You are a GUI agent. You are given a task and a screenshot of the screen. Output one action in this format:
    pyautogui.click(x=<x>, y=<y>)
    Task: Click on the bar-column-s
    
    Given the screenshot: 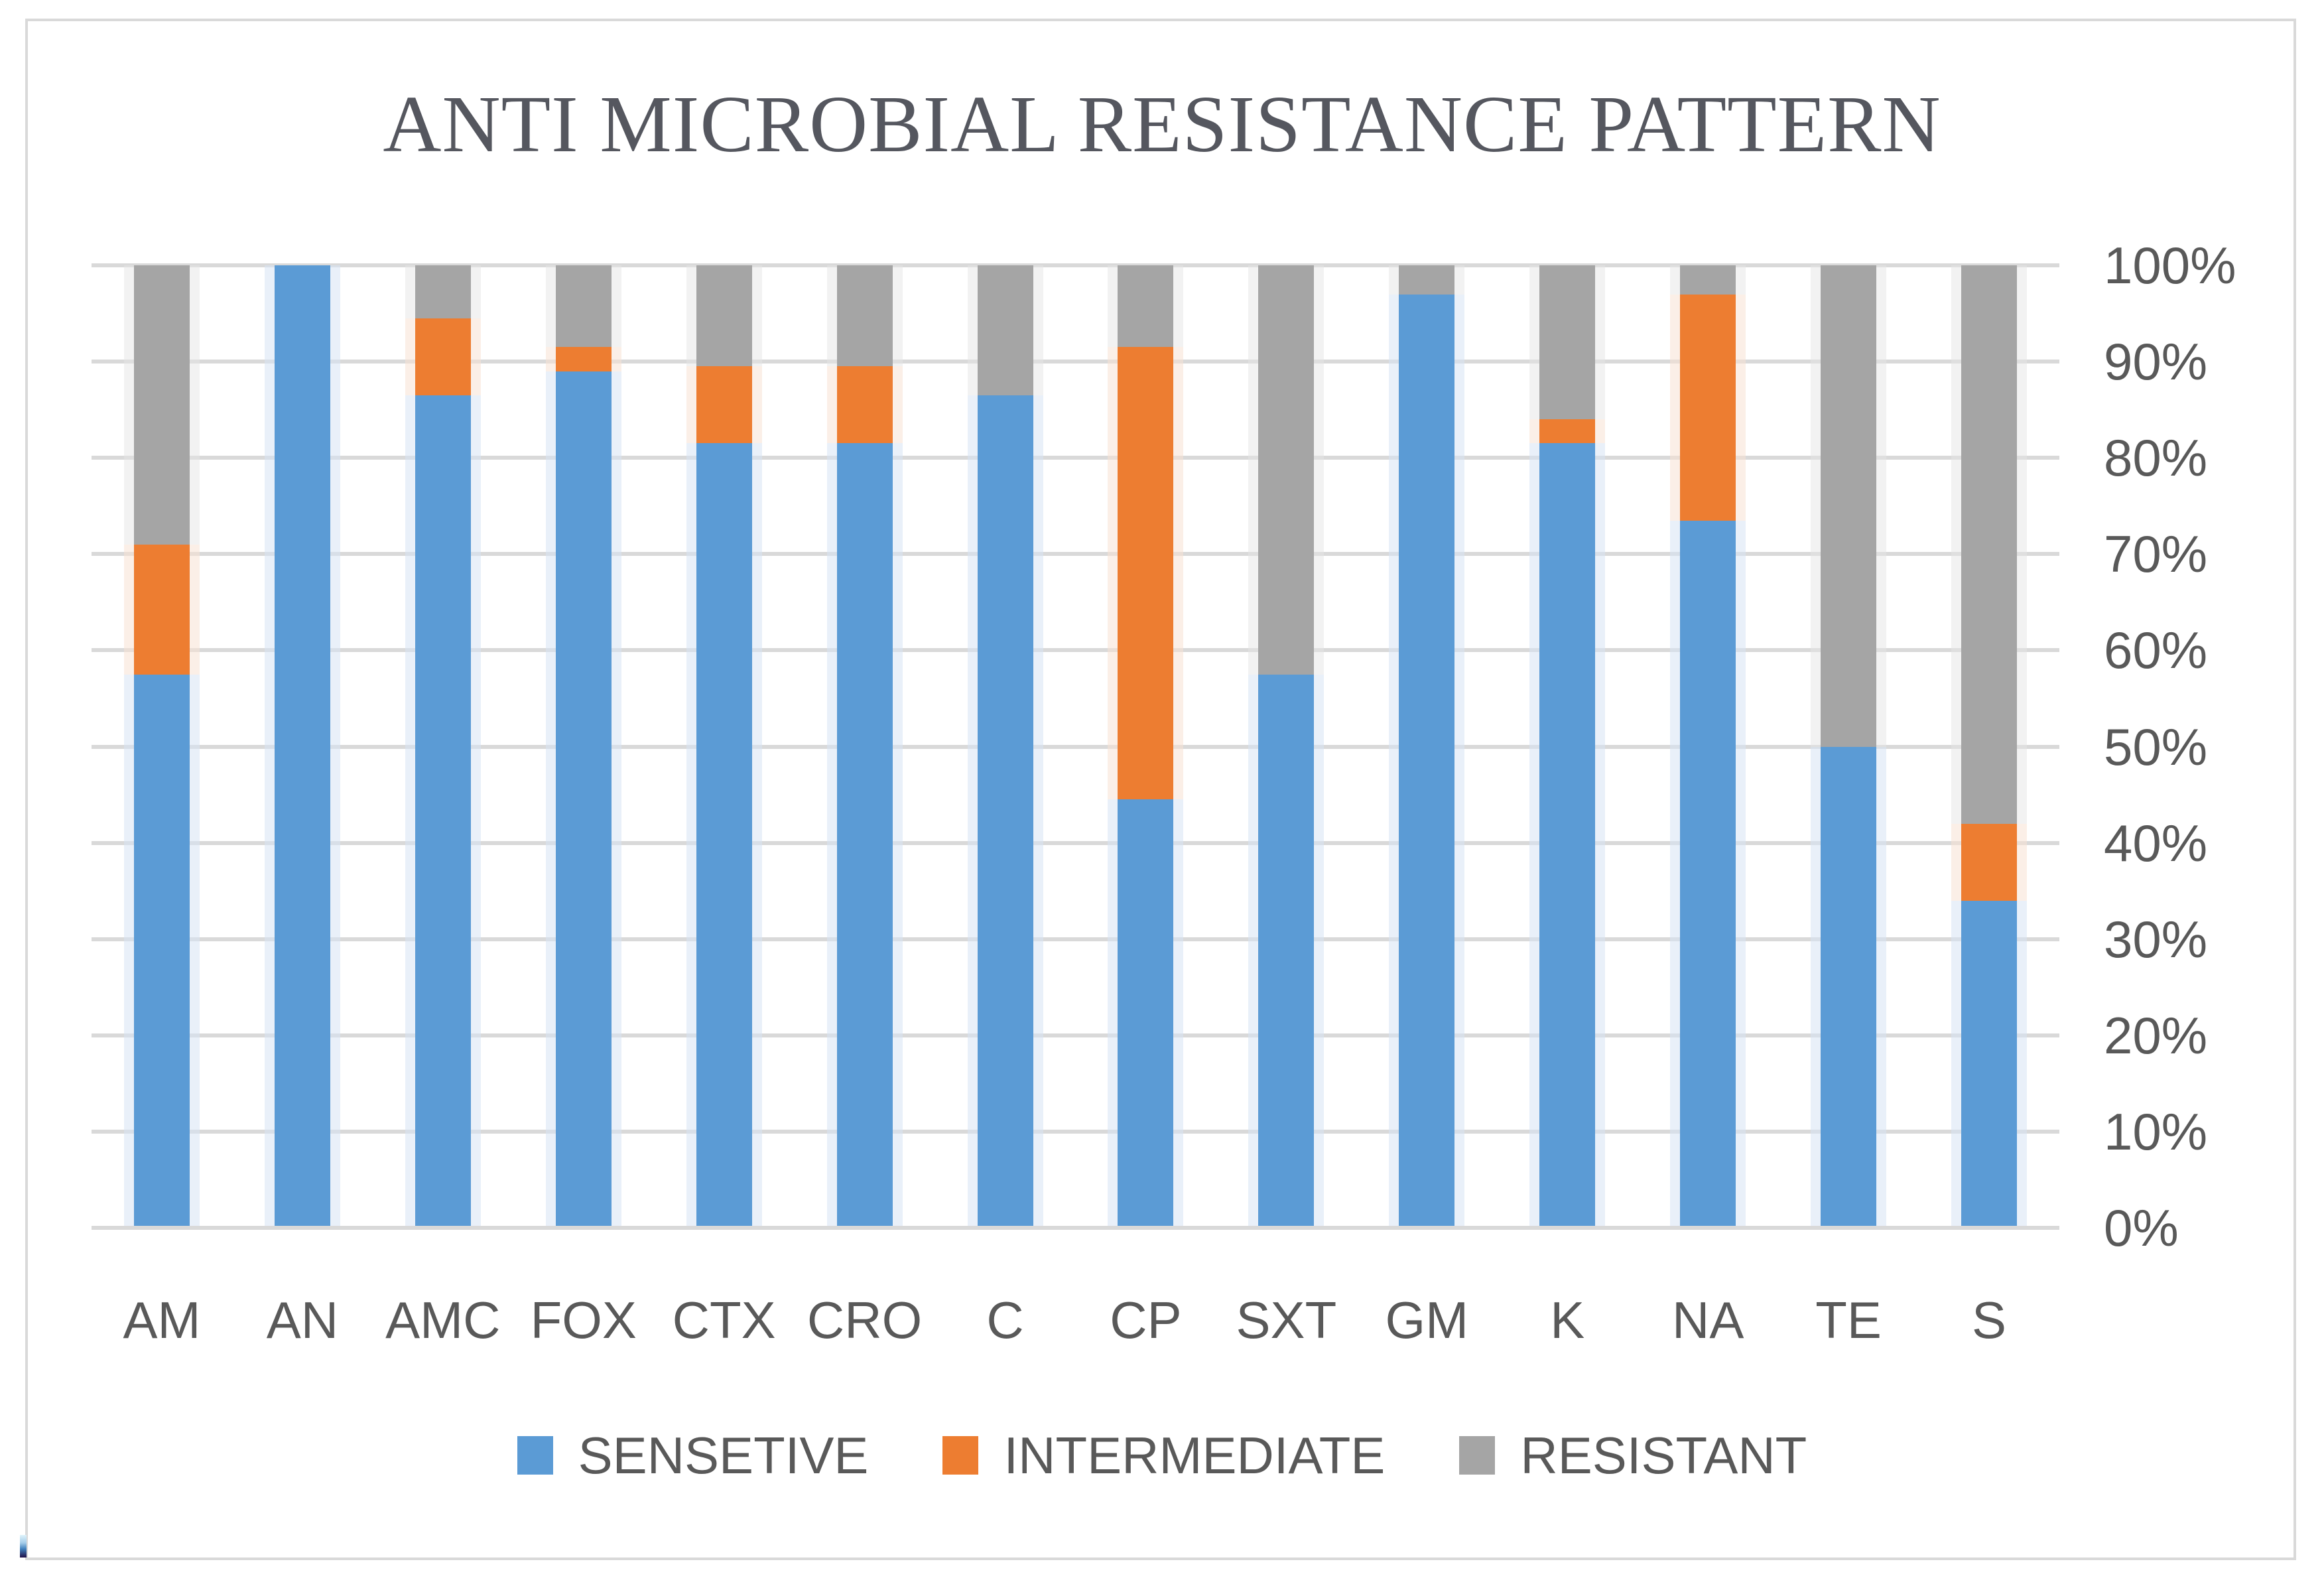 What is the action you would take?
    pyautogui.click(x=1989, y=746)
    